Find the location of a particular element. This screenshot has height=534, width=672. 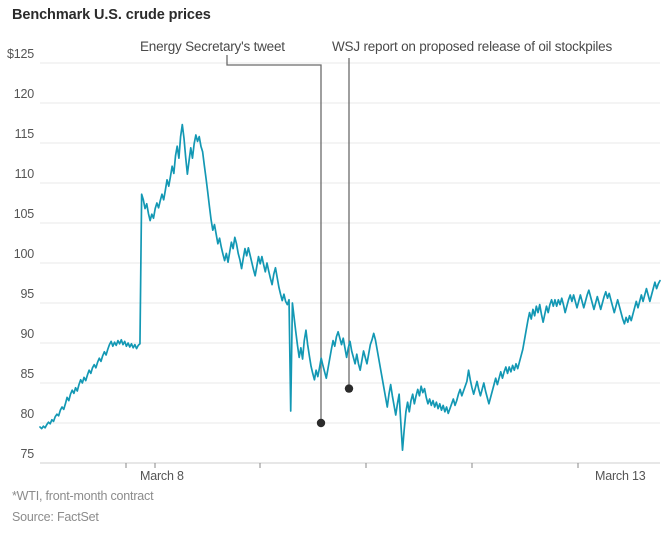

x-axis-tick-label: March 13 is located at coordinates (620, 476).